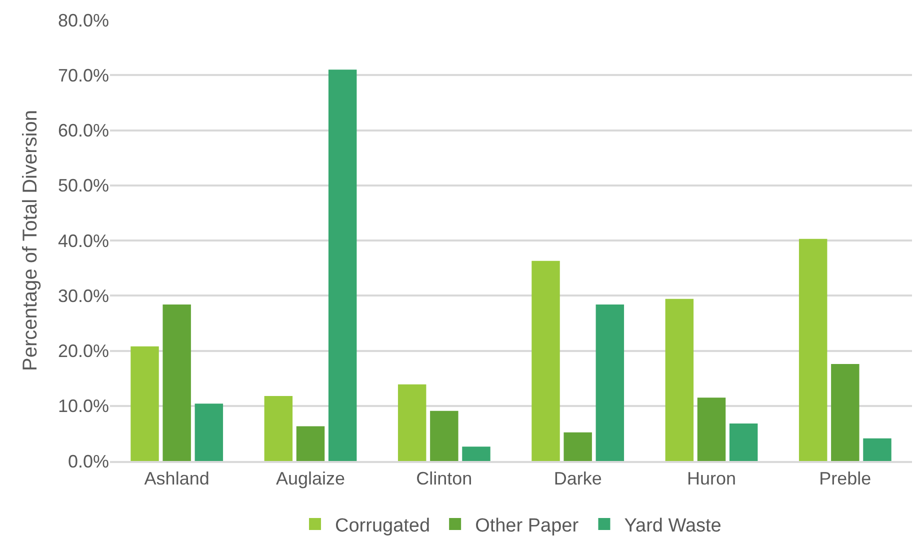 The width and height of the screenshot is (917, 556). I want to click on y-tick-label: 30.0%, so click(83, 296).